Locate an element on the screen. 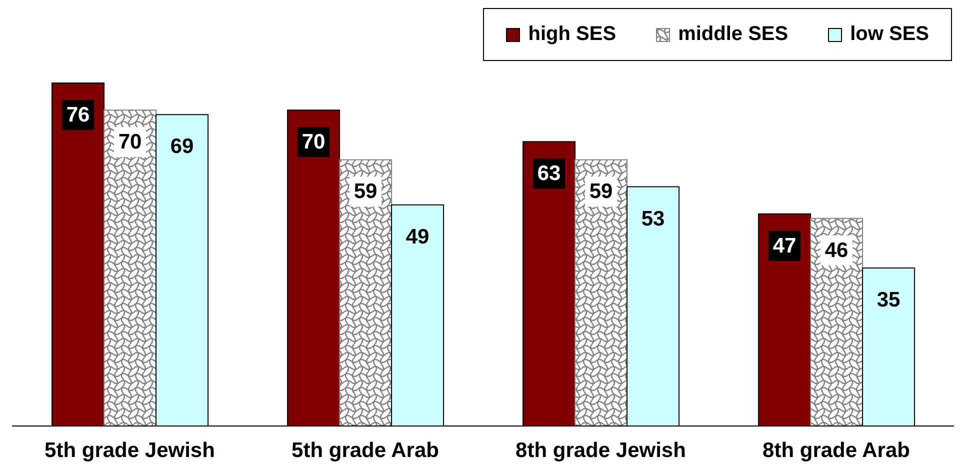  x-tick-label: 5th grade Arab is located at coordinates (365, 450).